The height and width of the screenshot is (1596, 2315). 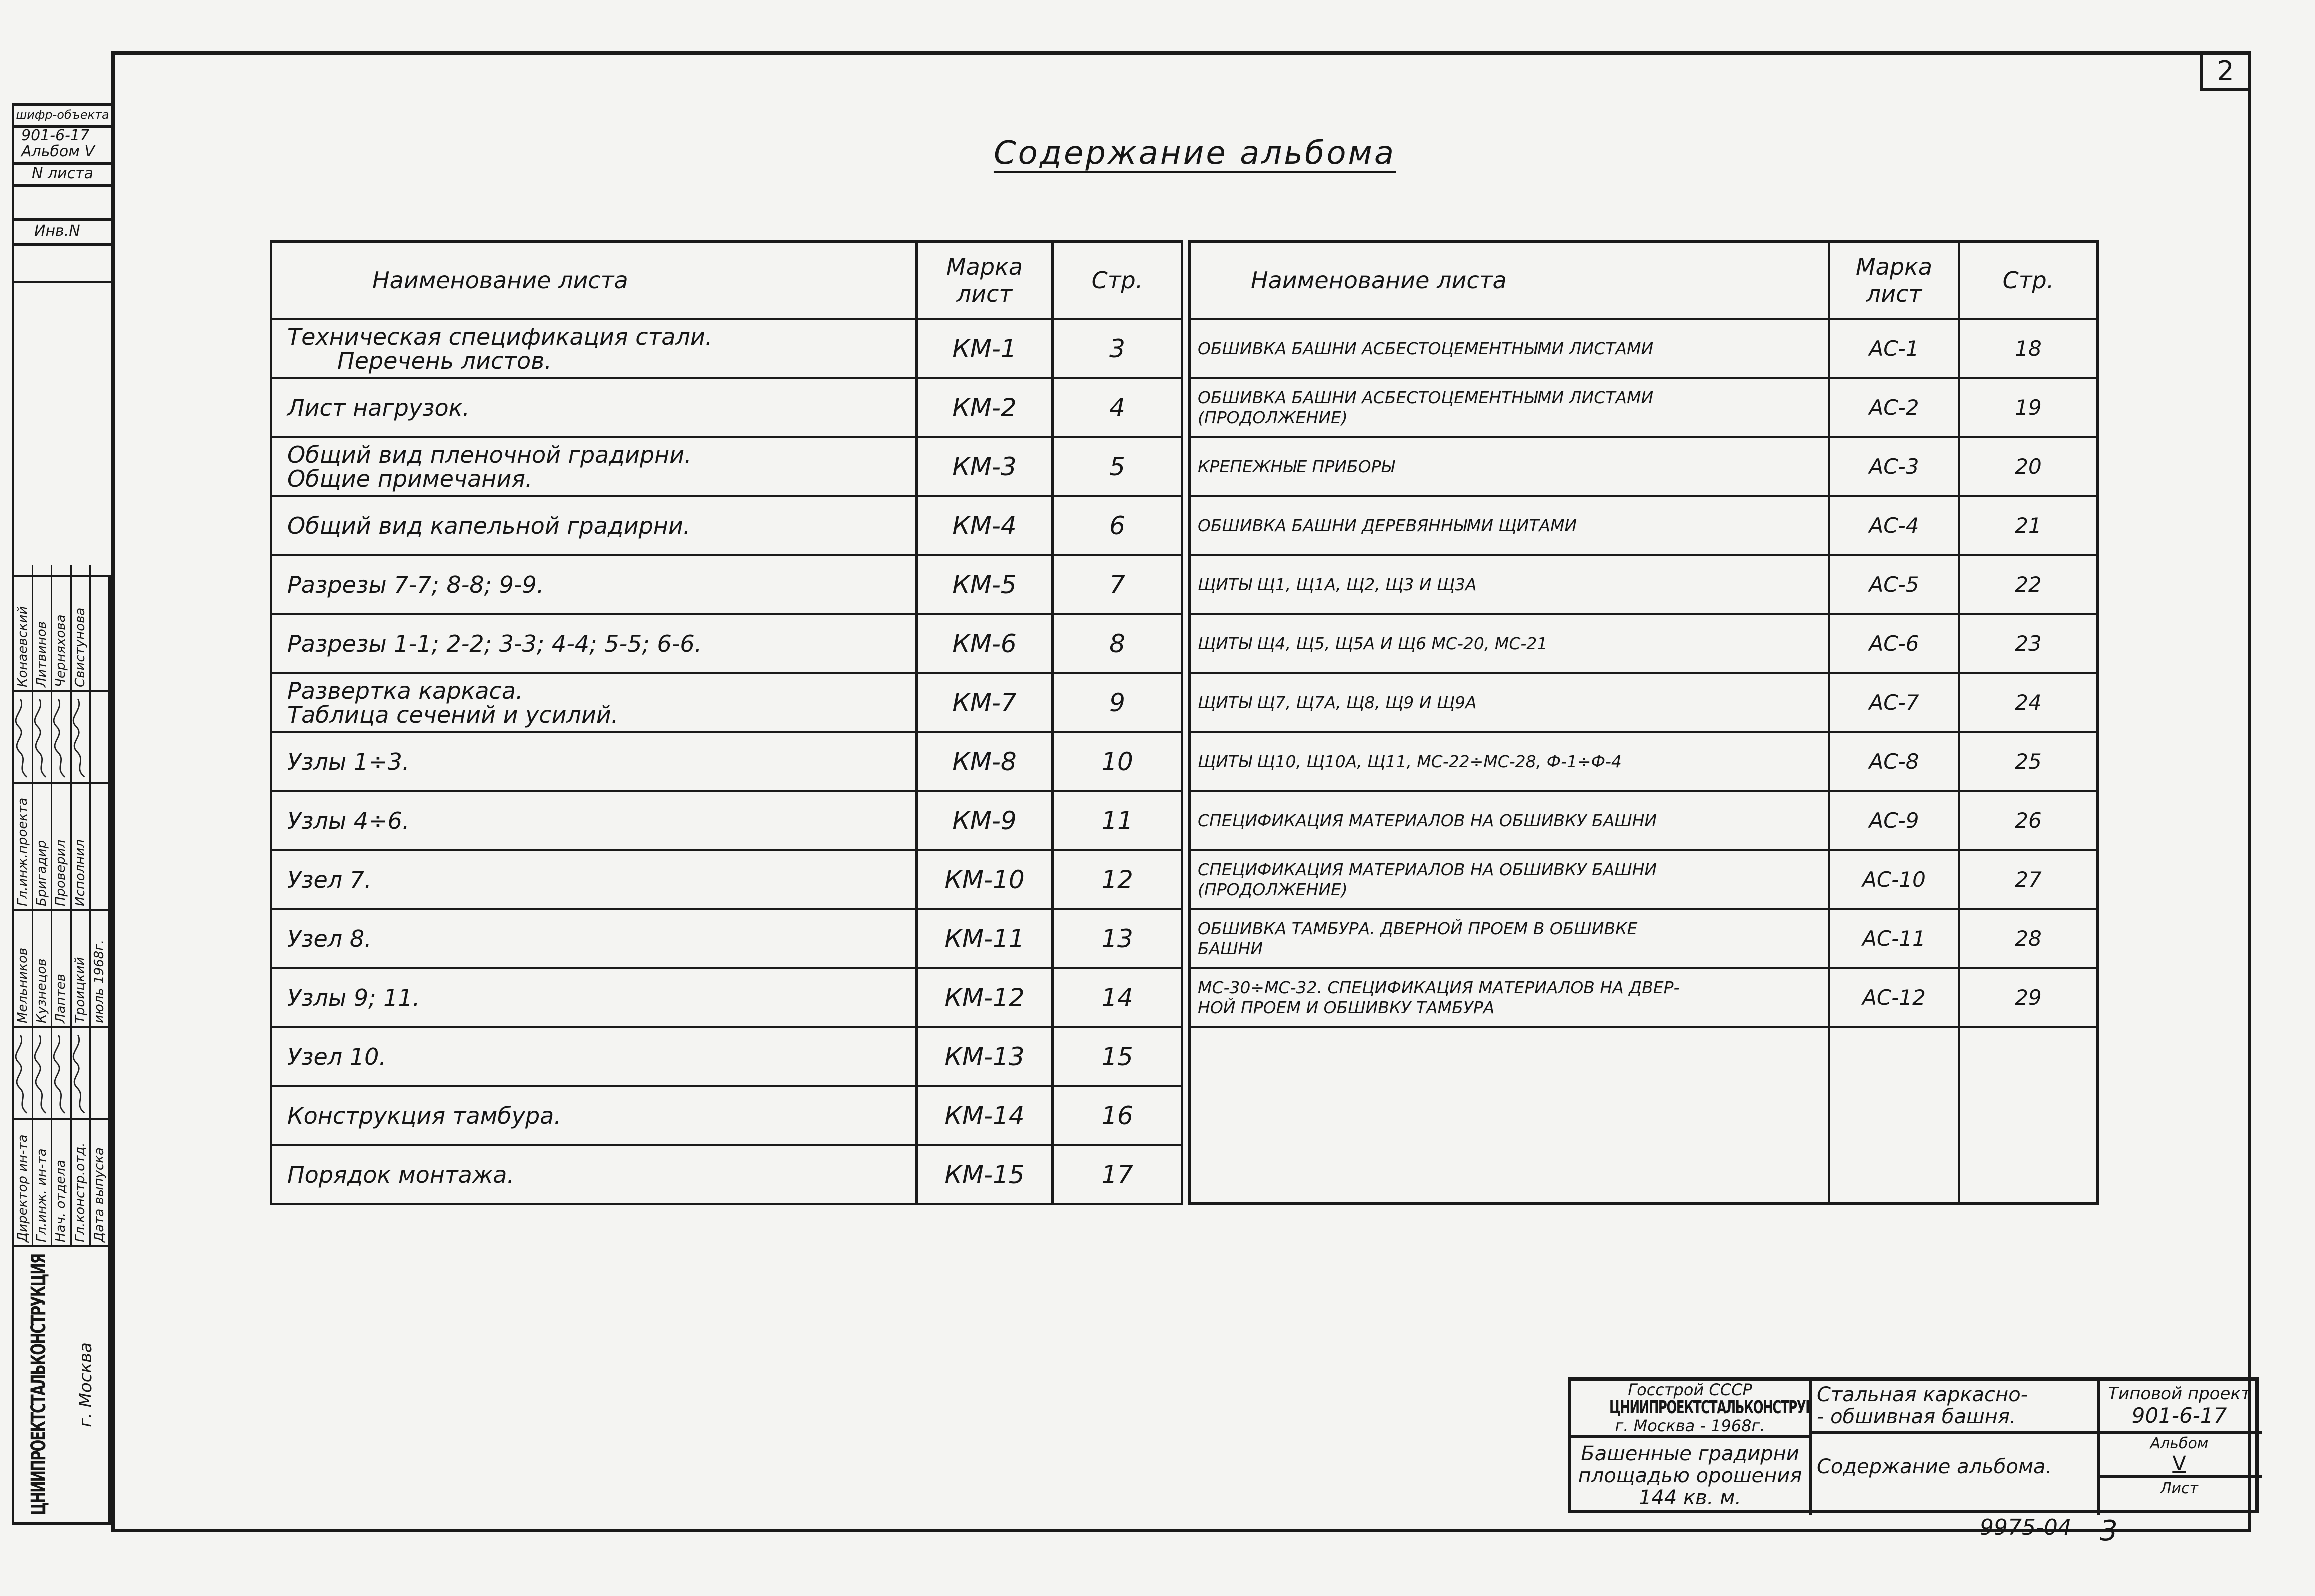 I want to click on sheet-page: 29, so click(x=2028, y=998).